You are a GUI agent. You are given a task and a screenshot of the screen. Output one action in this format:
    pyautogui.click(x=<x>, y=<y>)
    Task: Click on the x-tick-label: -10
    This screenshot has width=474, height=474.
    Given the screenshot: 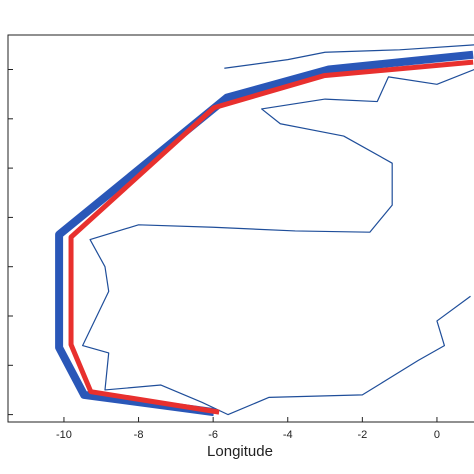 What is the action you would take?
    pyautogui.click(x=64, y=435)
    